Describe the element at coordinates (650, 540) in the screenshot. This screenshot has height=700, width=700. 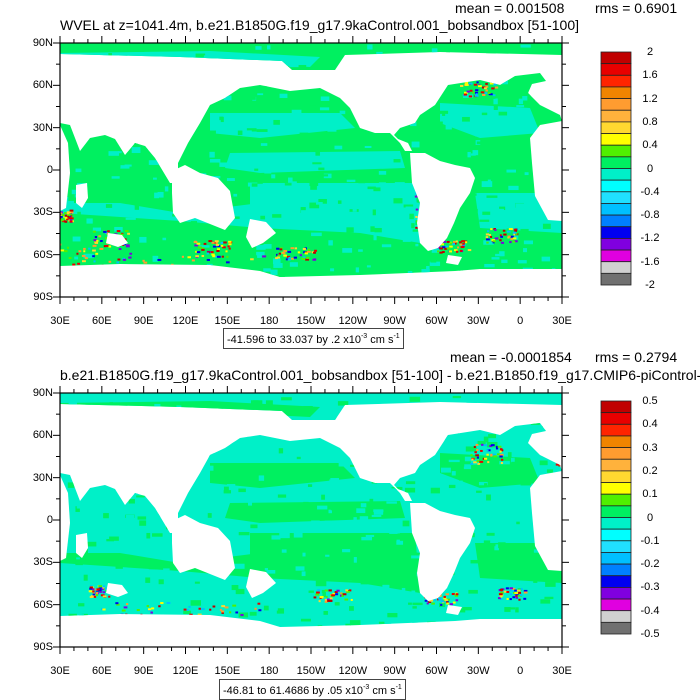
I see `colorbar-label: -0.1` at that location.